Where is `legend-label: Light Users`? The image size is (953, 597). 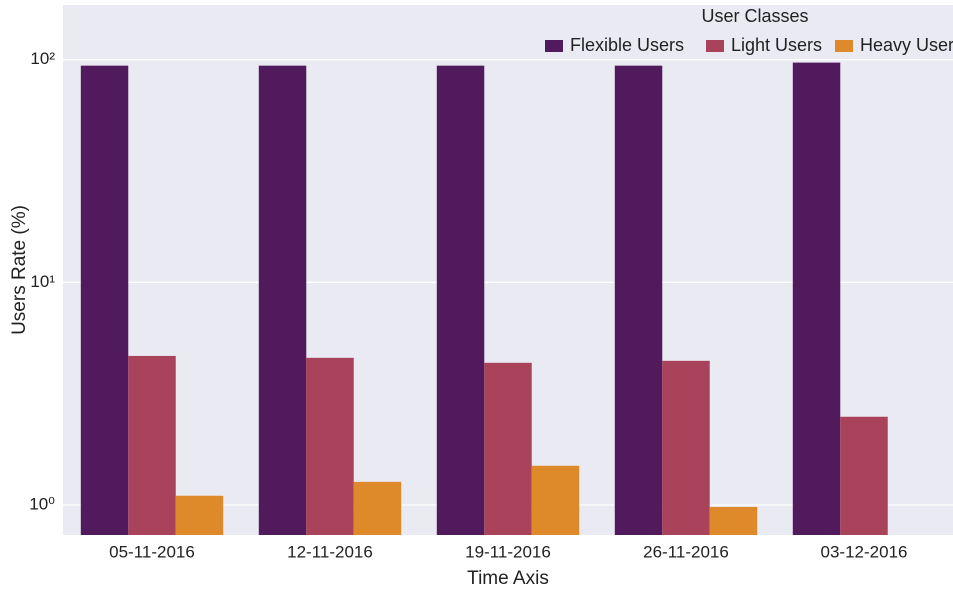 legend-label: Light Users is located at coordinates (776, 45).